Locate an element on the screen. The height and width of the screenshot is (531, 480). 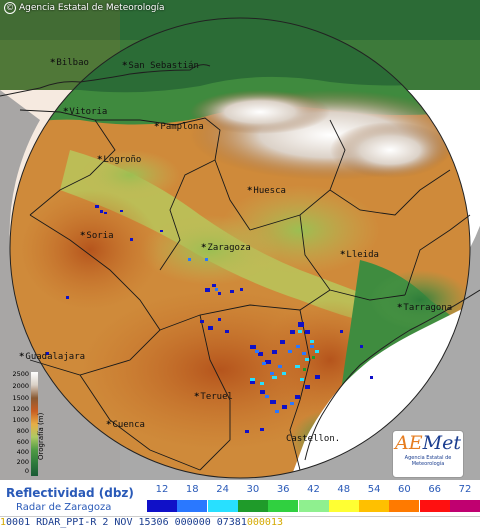
orography-color-bar is located at coordinates (34, 424).